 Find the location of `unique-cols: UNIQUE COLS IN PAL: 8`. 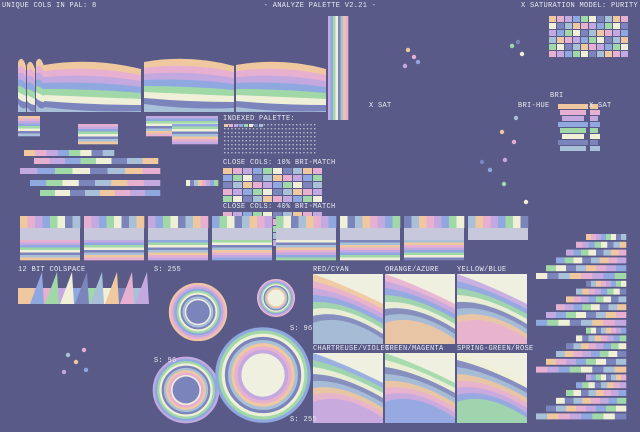

unique-cols: UNIQUE COLS IN PAL: 8 is located at coordinates (49, 6).